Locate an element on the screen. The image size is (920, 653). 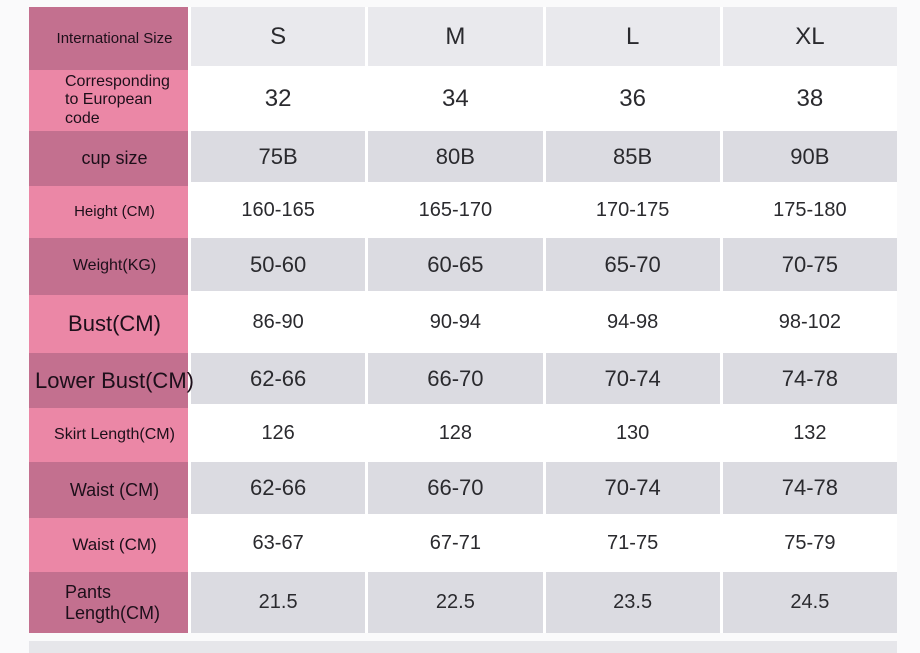
value-cell: 85B is located at coordinates (631, 158).